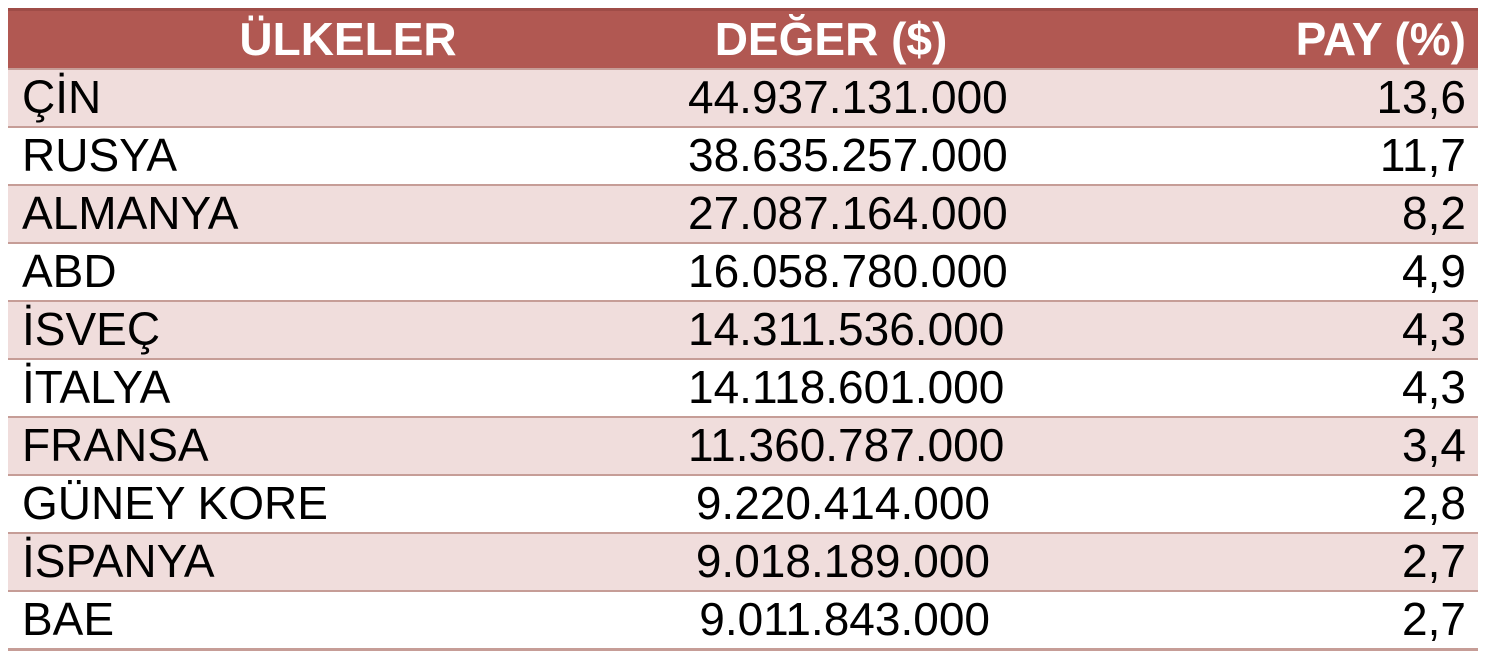  What do you see at coordinates (1434, 503) in the screenshot?
I see `share-cell: 2,8` at bounding box center [1434, 503].